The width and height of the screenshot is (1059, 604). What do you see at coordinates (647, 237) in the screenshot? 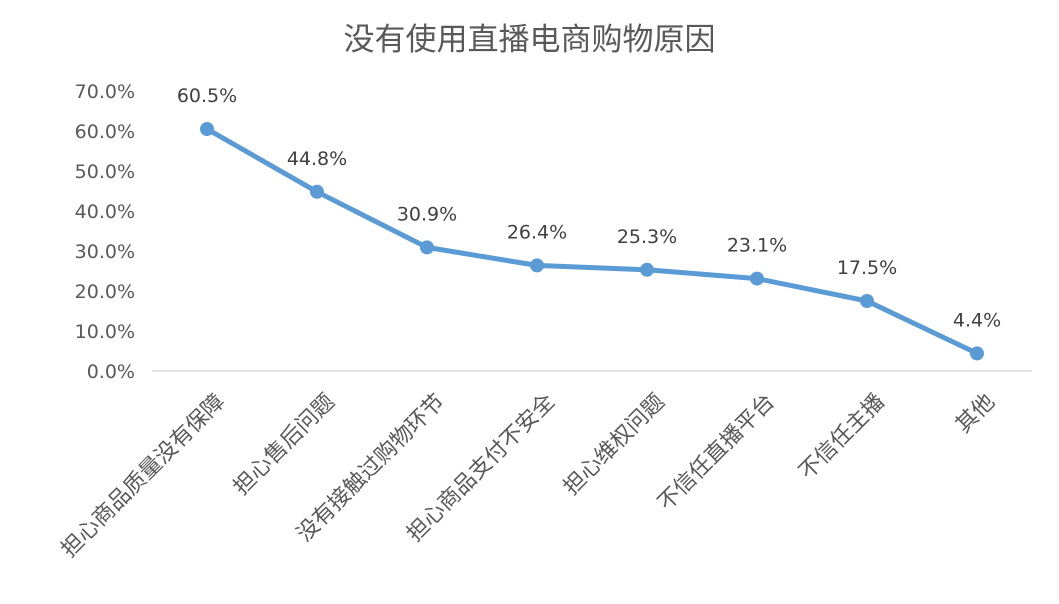
I see `data-label: 25.3%` at bounding box center [647, 237].